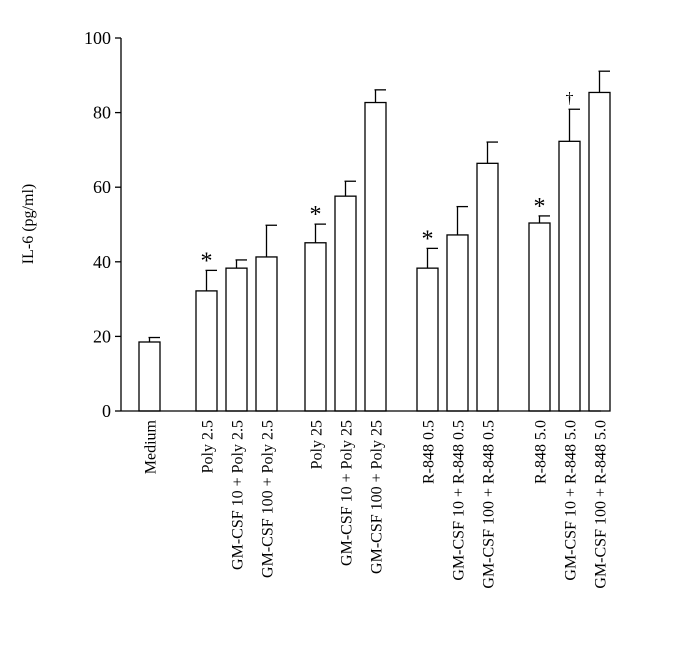 The width and height of the screenshot is (685, 650). I want to click on x-tick-label: GM-CSF 100 + R-848 5.0, so click(601, 504).